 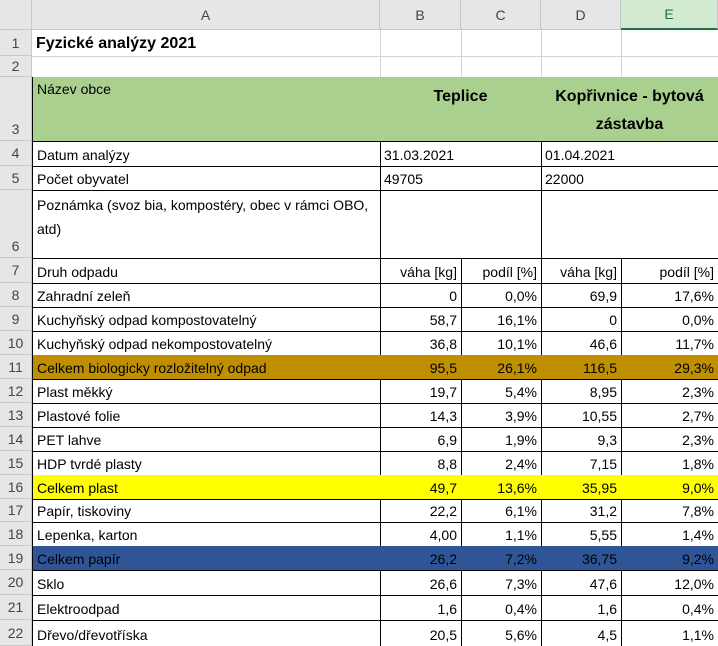 What do you see at coordinates (461, 154) in the screenshot?
I see `info-value: 31.03.2021` at bounding box center [461, 154].